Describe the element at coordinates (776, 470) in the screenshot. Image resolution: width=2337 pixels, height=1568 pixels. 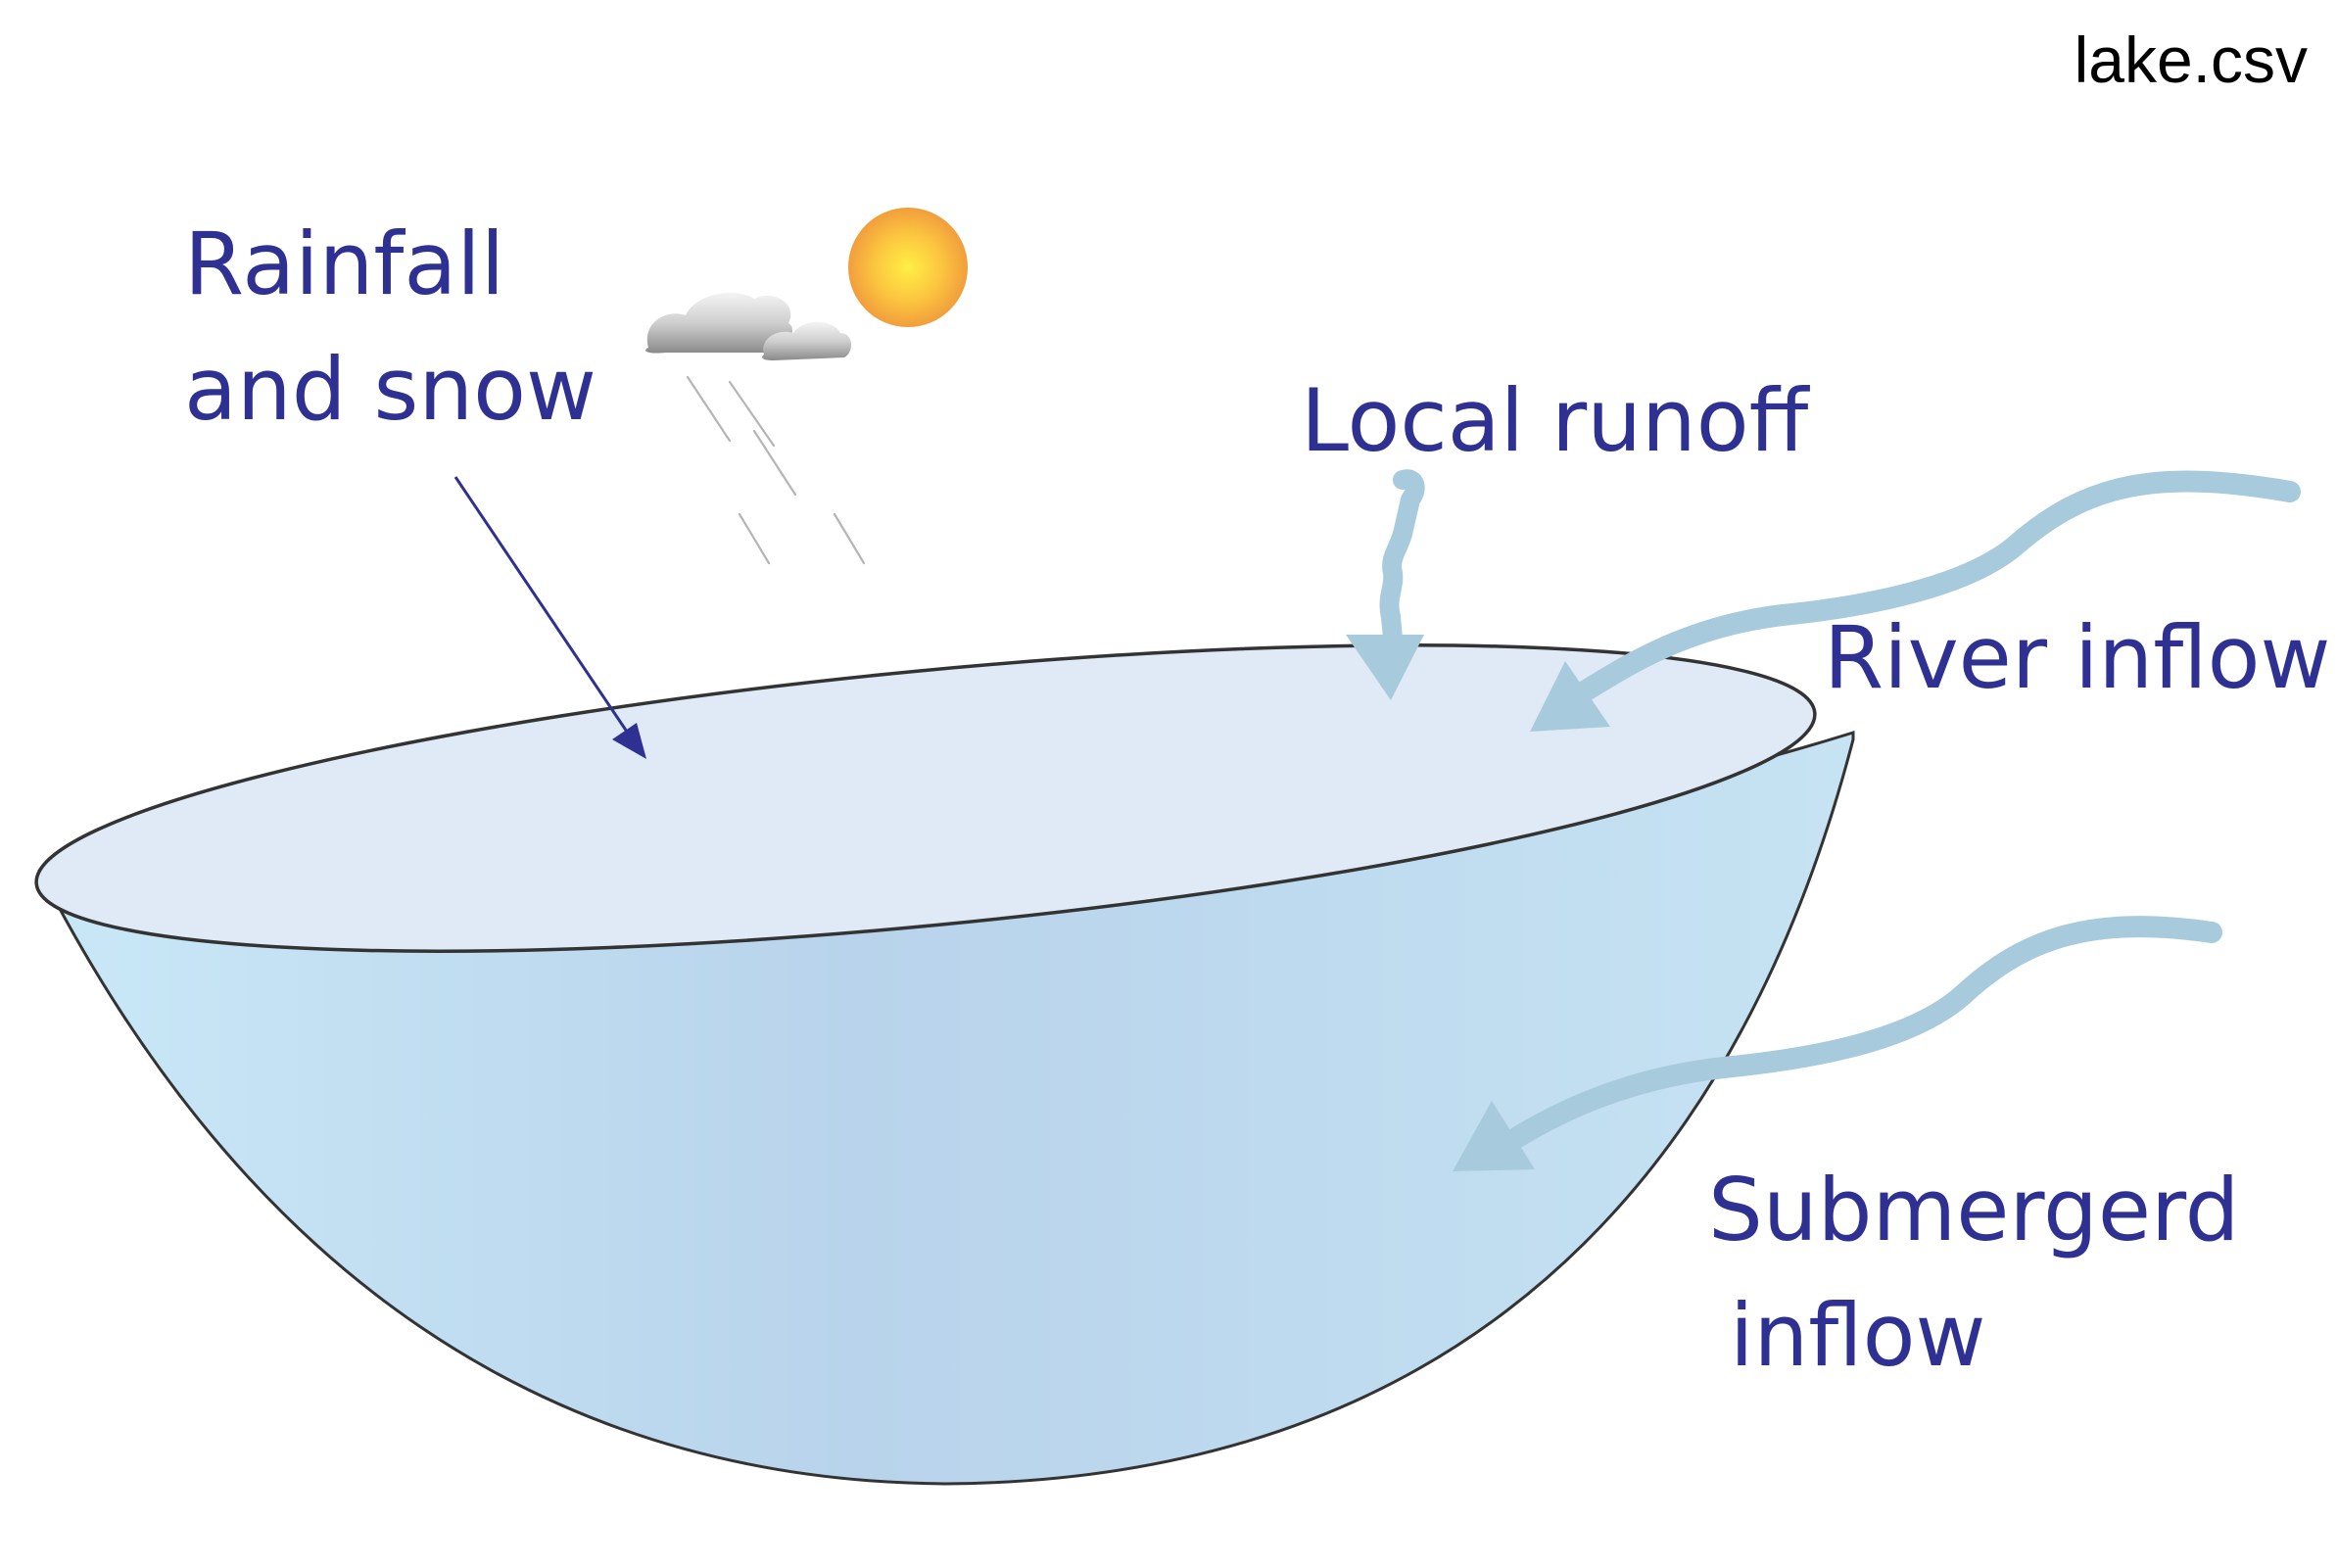
I see `rain-streaks` at that location.